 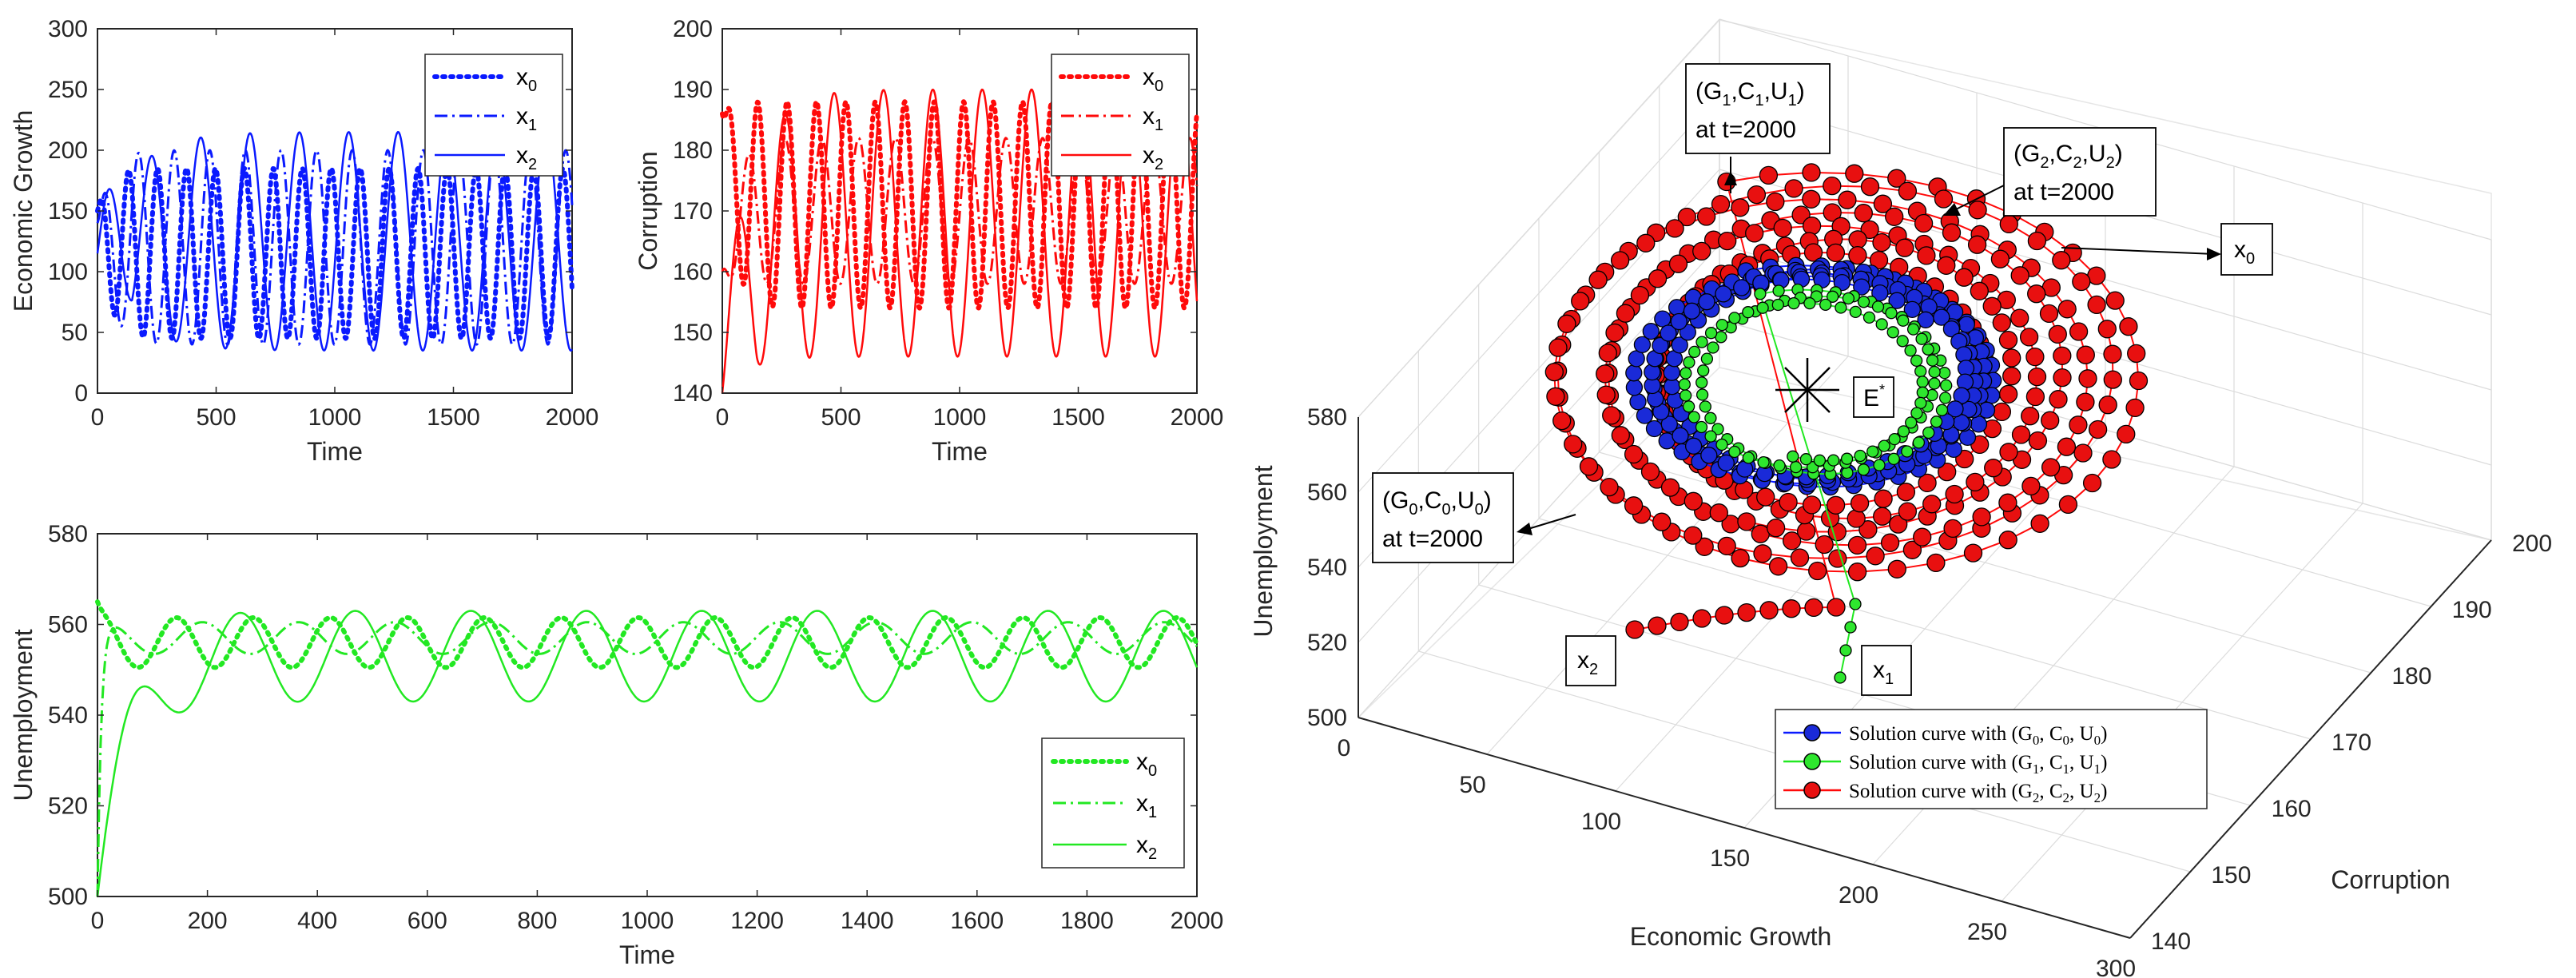 I want to click on phase3d-ztick-label: 500, so click(x=1327, y=718).